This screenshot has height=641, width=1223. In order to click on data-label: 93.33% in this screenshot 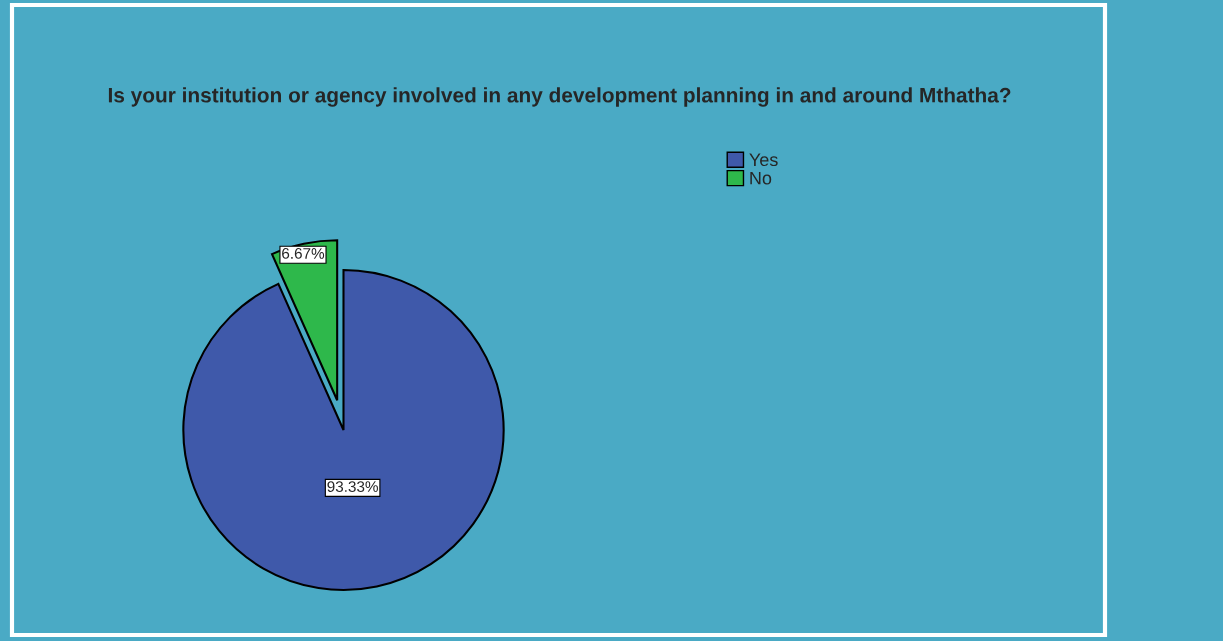, I will do `click(352, 487)`.